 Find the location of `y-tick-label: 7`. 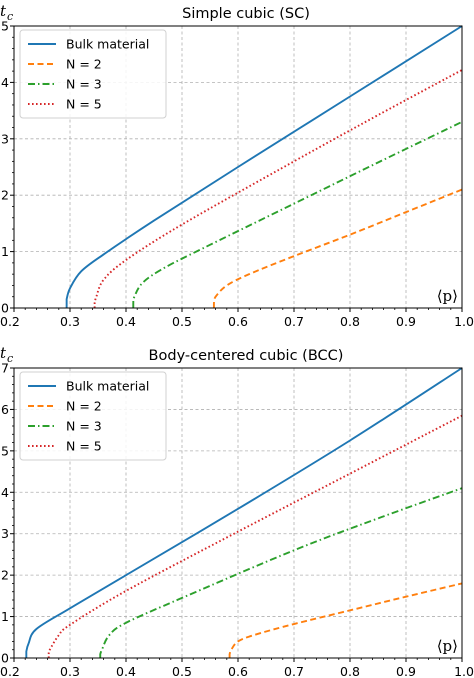

y-tick-label: 7 is located at coordinates (5, 368).